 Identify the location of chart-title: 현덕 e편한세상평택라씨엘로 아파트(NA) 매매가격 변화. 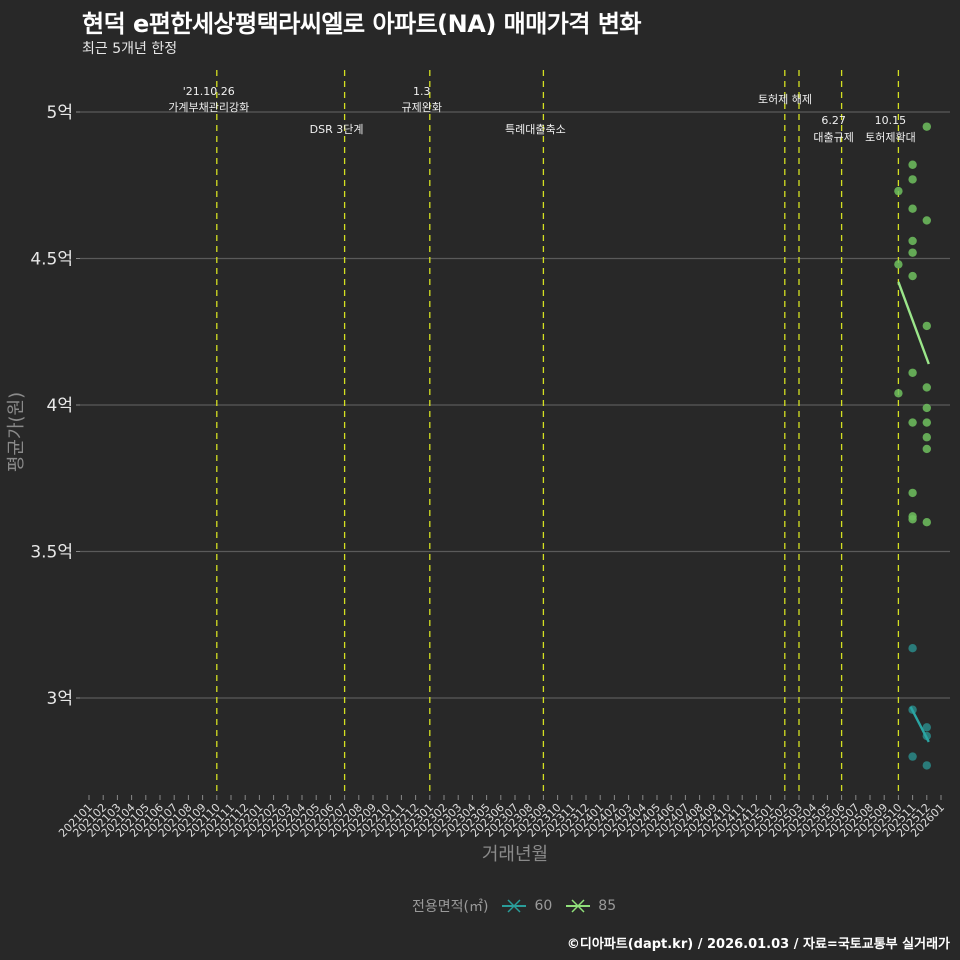
(361, 24).